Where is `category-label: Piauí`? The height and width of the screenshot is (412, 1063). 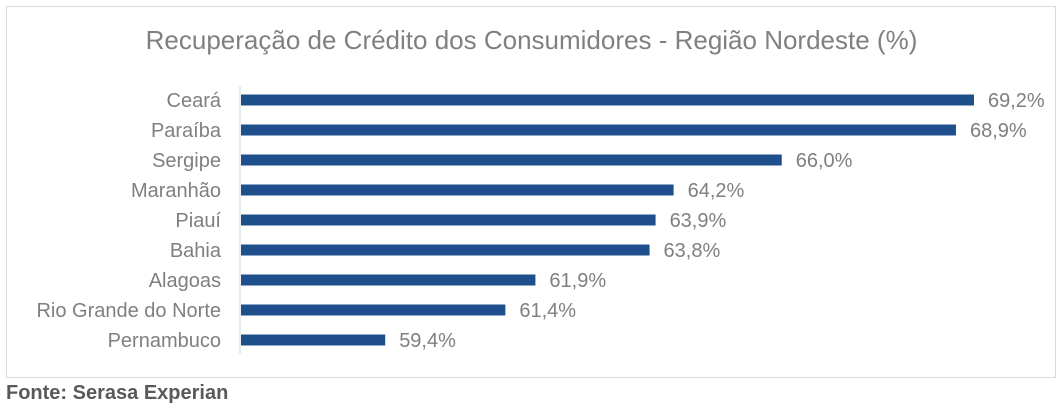
category-label: Piauí is located at coordinates (198, 221).